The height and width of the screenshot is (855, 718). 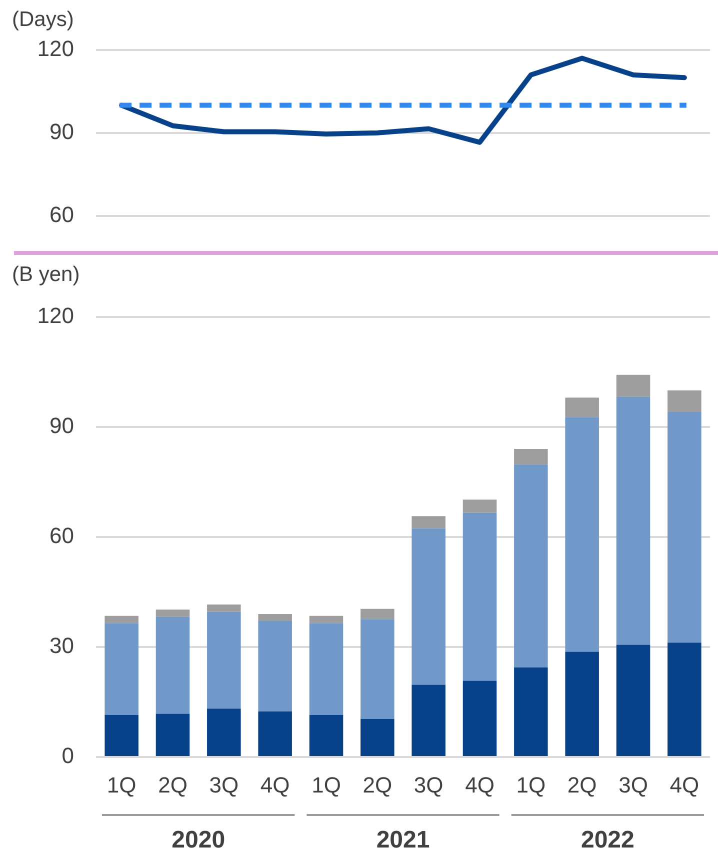 I want to click on text: 2022, so click(x=607, y=840).